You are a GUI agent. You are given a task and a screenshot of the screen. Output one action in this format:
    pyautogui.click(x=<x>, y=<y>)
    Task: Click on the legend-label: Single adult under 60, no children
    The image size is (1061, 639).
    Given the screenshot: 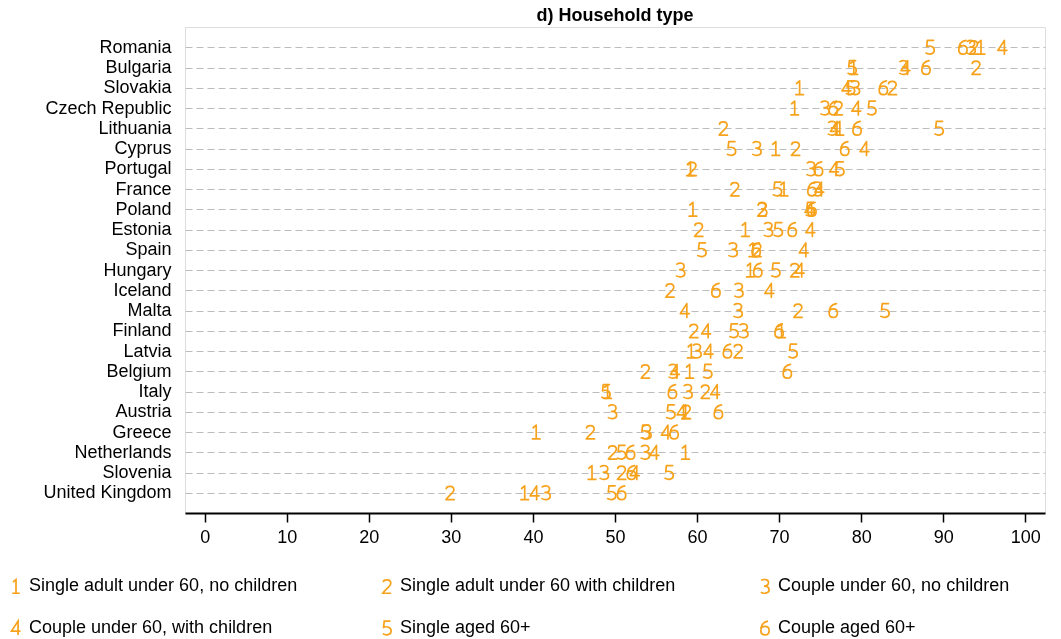 What is the action you would take?
    pyautogui.click(x=163, y=585)
    